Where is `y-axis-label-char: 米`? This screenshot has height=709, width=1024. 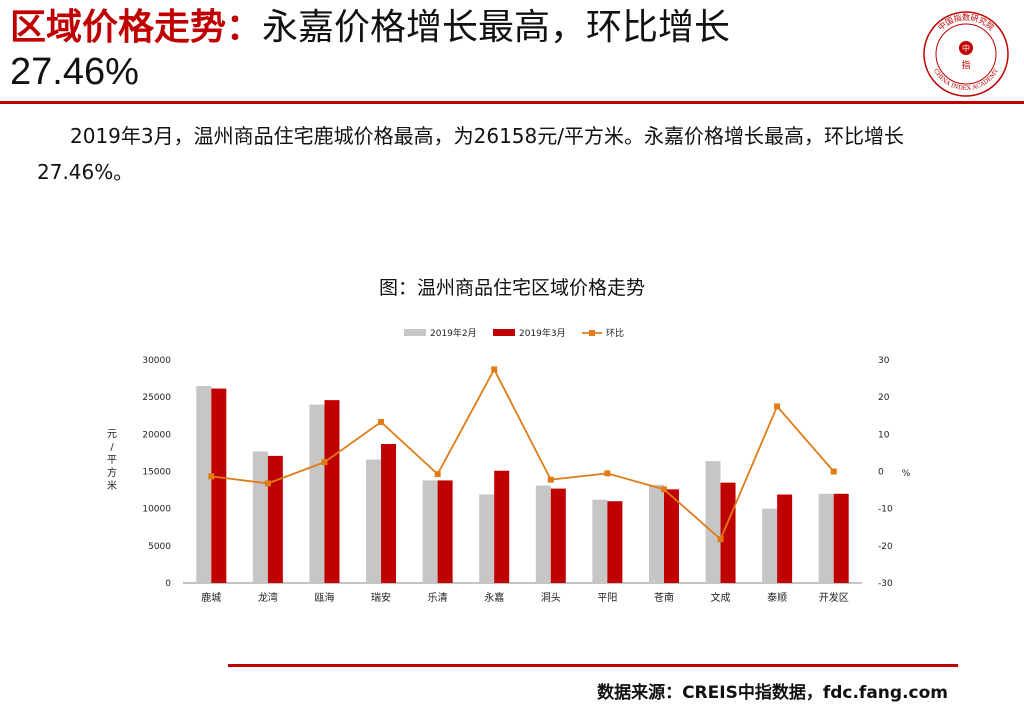 y-axis-label-char: 米 is located at coordinates (112, 485).